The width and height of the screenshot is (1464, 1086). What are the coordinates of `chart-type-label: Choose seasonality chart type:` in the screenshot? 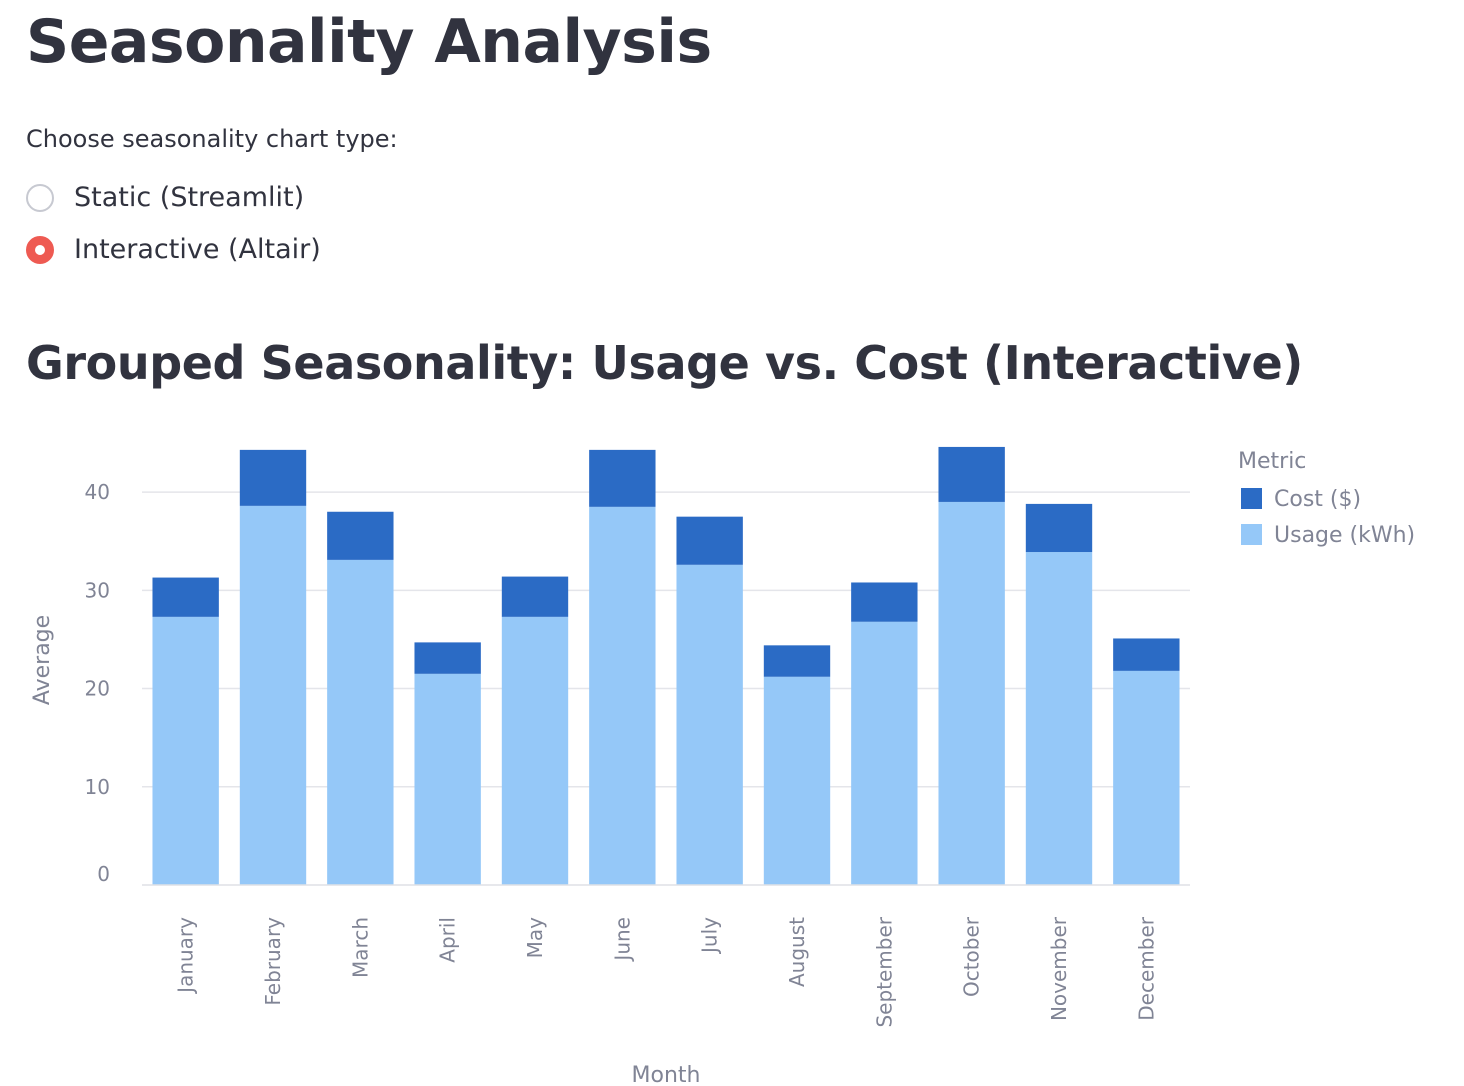 It's located at (212, 139).